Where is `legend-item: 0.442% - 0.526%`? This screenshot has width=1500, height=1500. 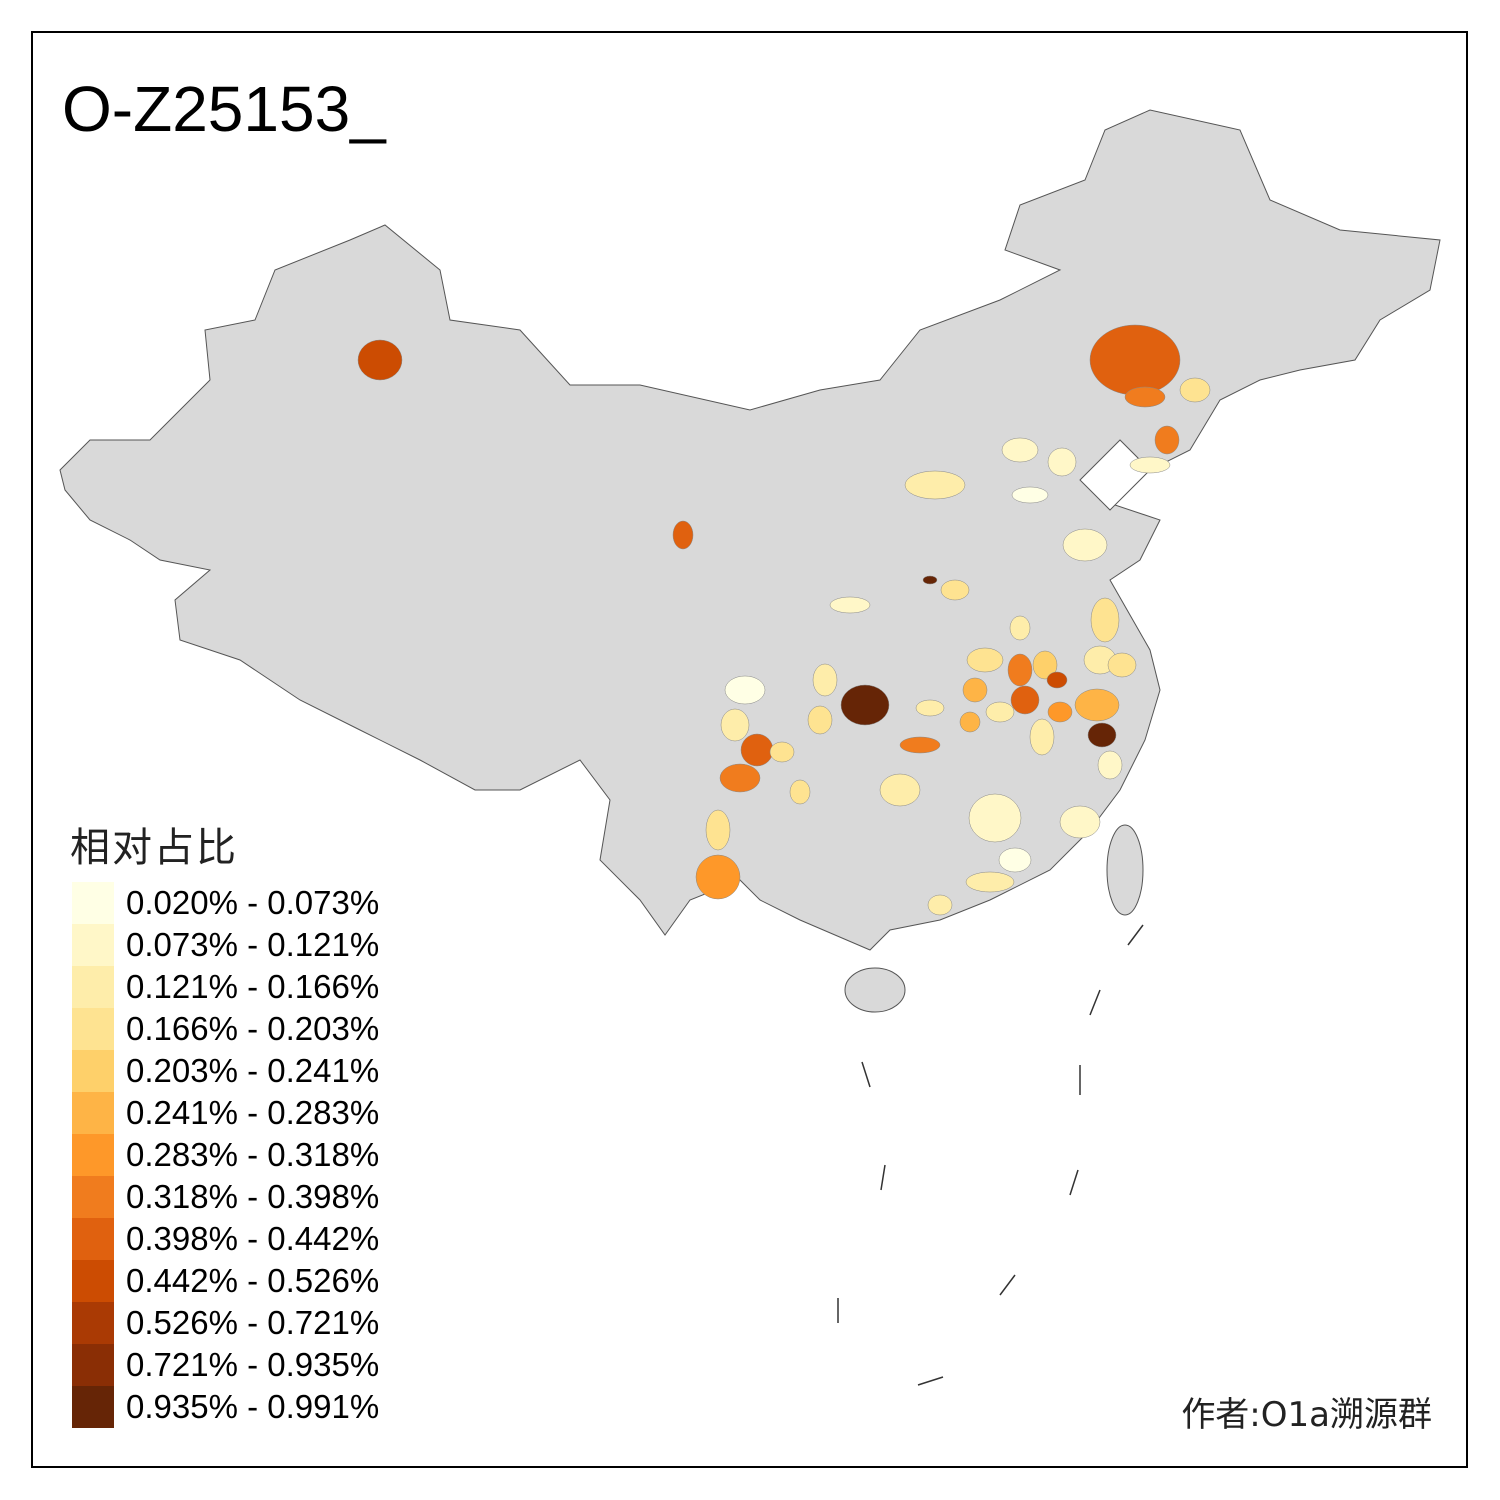
legend-item: 0.442% - 0.526% is located at coordinates (225, 1281).